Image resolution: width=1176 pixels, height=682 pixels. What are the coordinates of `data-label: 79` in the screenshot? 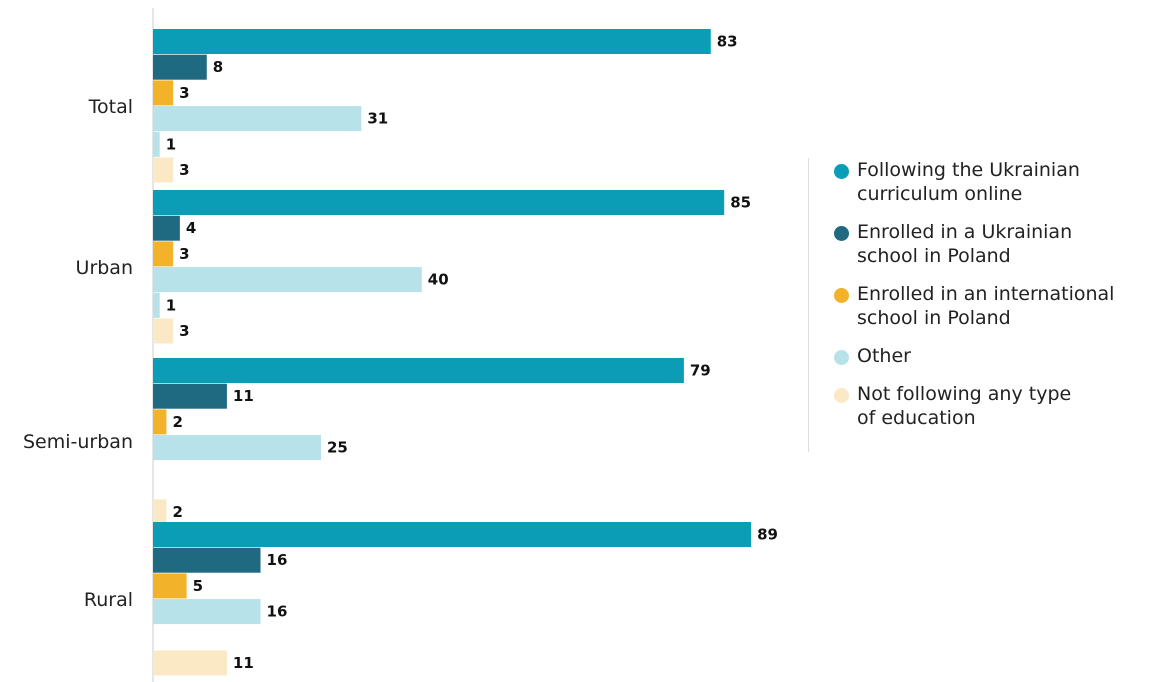 It's located at (700, 371).